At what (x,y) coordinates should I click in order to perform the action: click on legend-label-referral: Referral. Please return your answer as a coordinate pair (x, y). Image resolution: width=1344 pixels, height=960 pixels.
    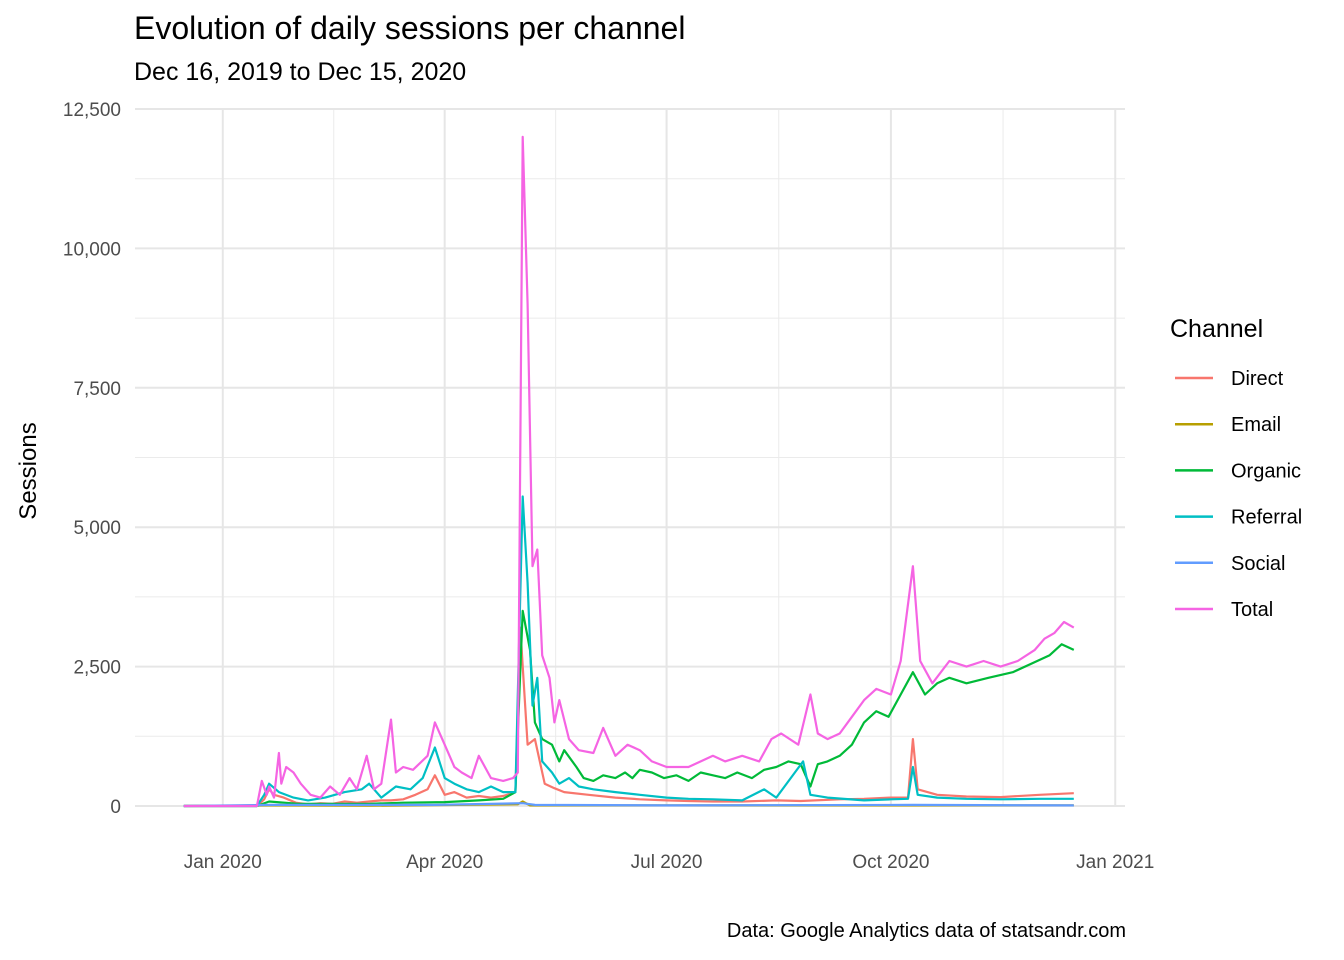
    Looking at the image, I should click on (1266, 518).